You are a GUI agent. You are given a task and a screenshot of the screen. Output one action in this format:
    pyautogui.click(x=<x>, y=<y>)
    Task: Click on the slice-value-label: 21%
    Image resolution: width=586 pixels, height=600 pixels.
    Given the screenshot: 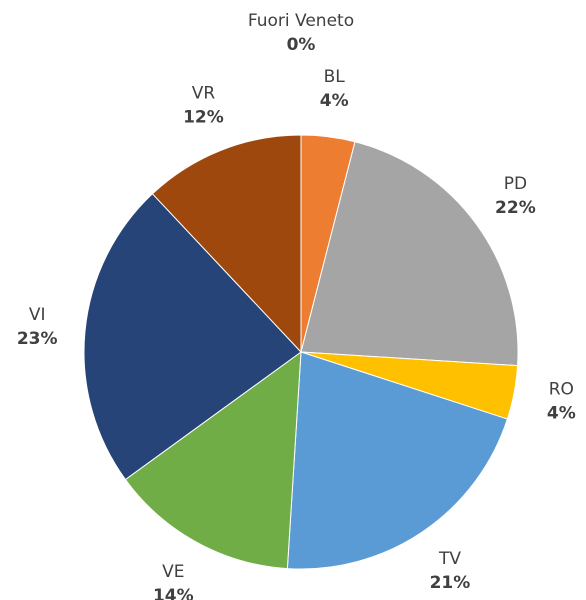 What is the action you would take?
    pyautogui.click(x=450, y=583)
    